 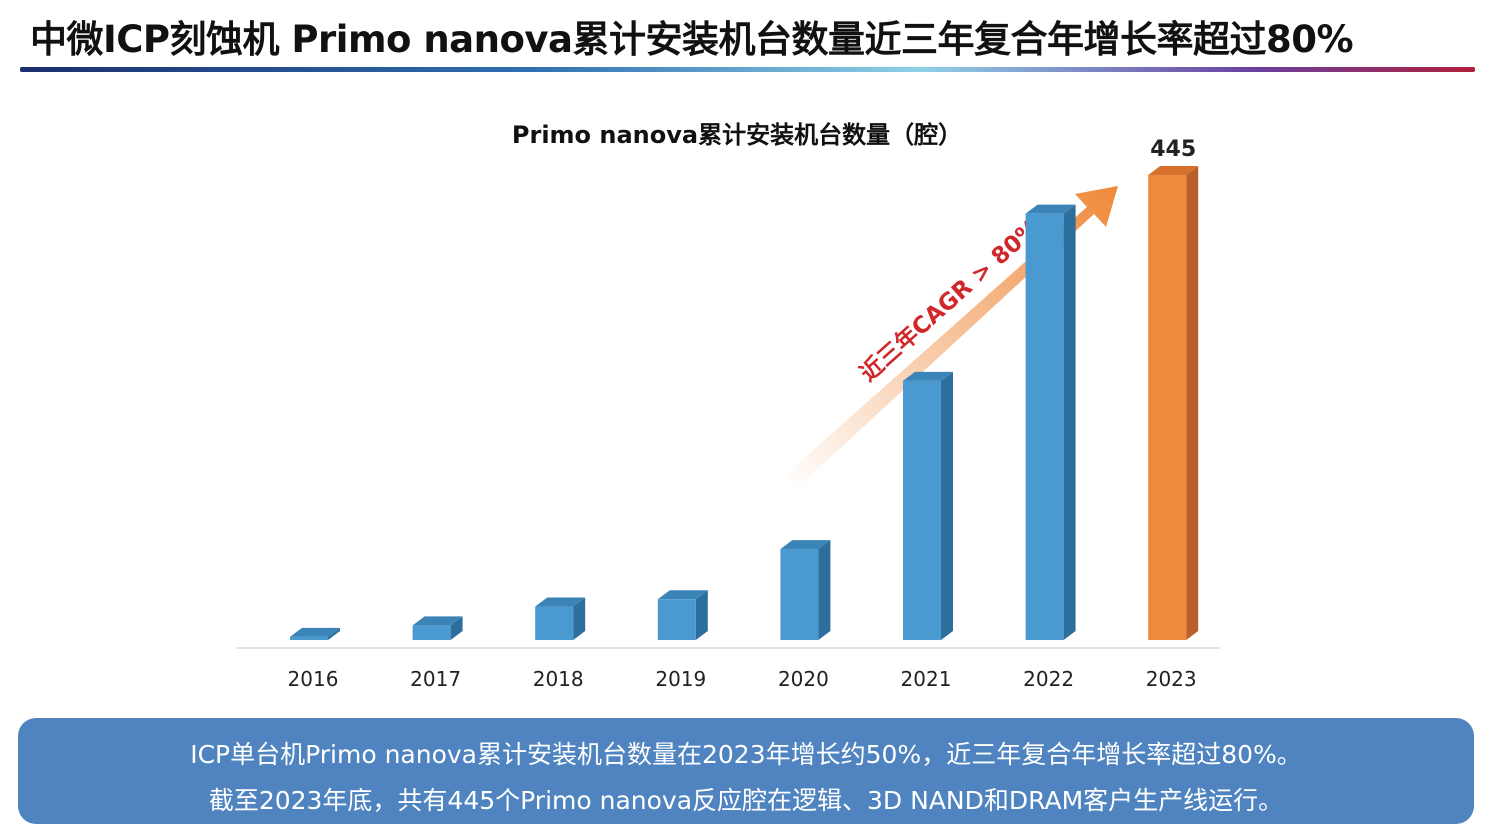 What do you see at coordinates (456, 628) in the screenshot?
I see `bar-side-2017` at bounding box center [456, 628].